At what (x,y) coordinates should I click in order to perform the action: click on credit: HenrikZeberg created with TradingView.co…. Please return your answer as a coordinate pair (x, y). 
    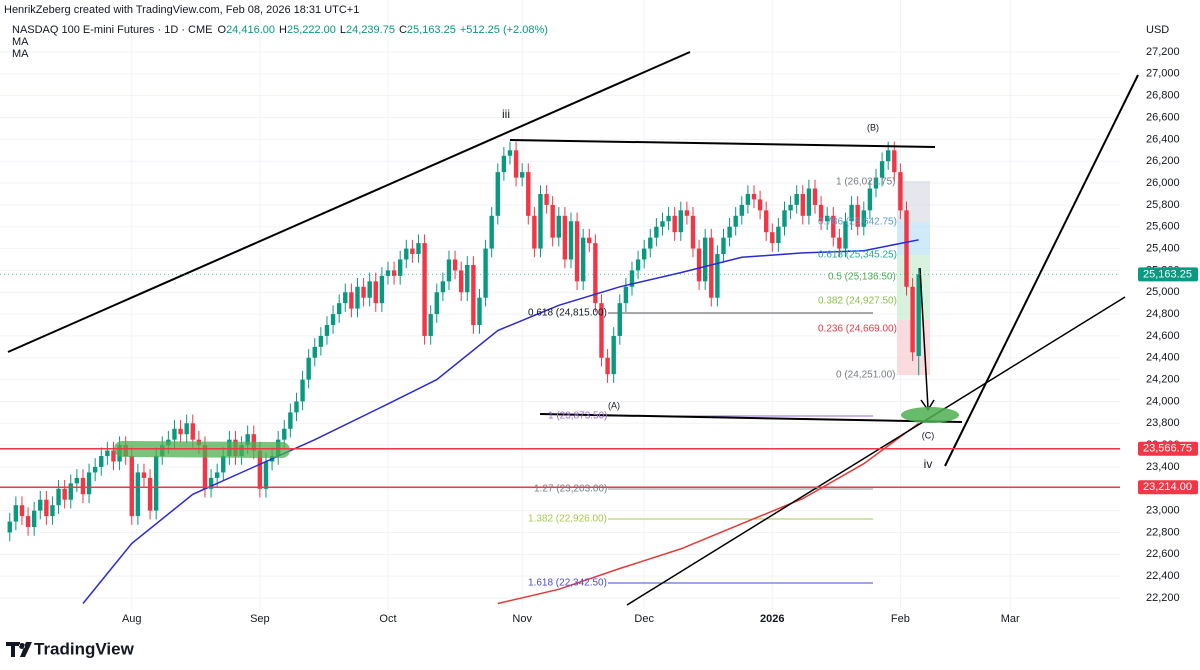
    Looking at the image, I should click on (181, 10).